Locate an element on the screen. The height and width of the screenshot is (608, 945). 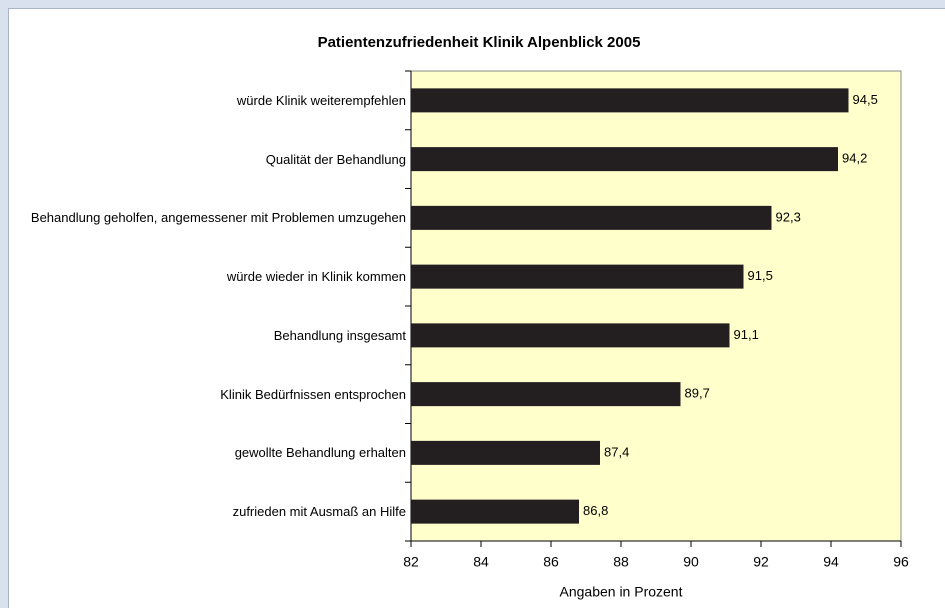
y-tick-label: gewollte Behandlung erhalten is located at coordinates (320, 453).